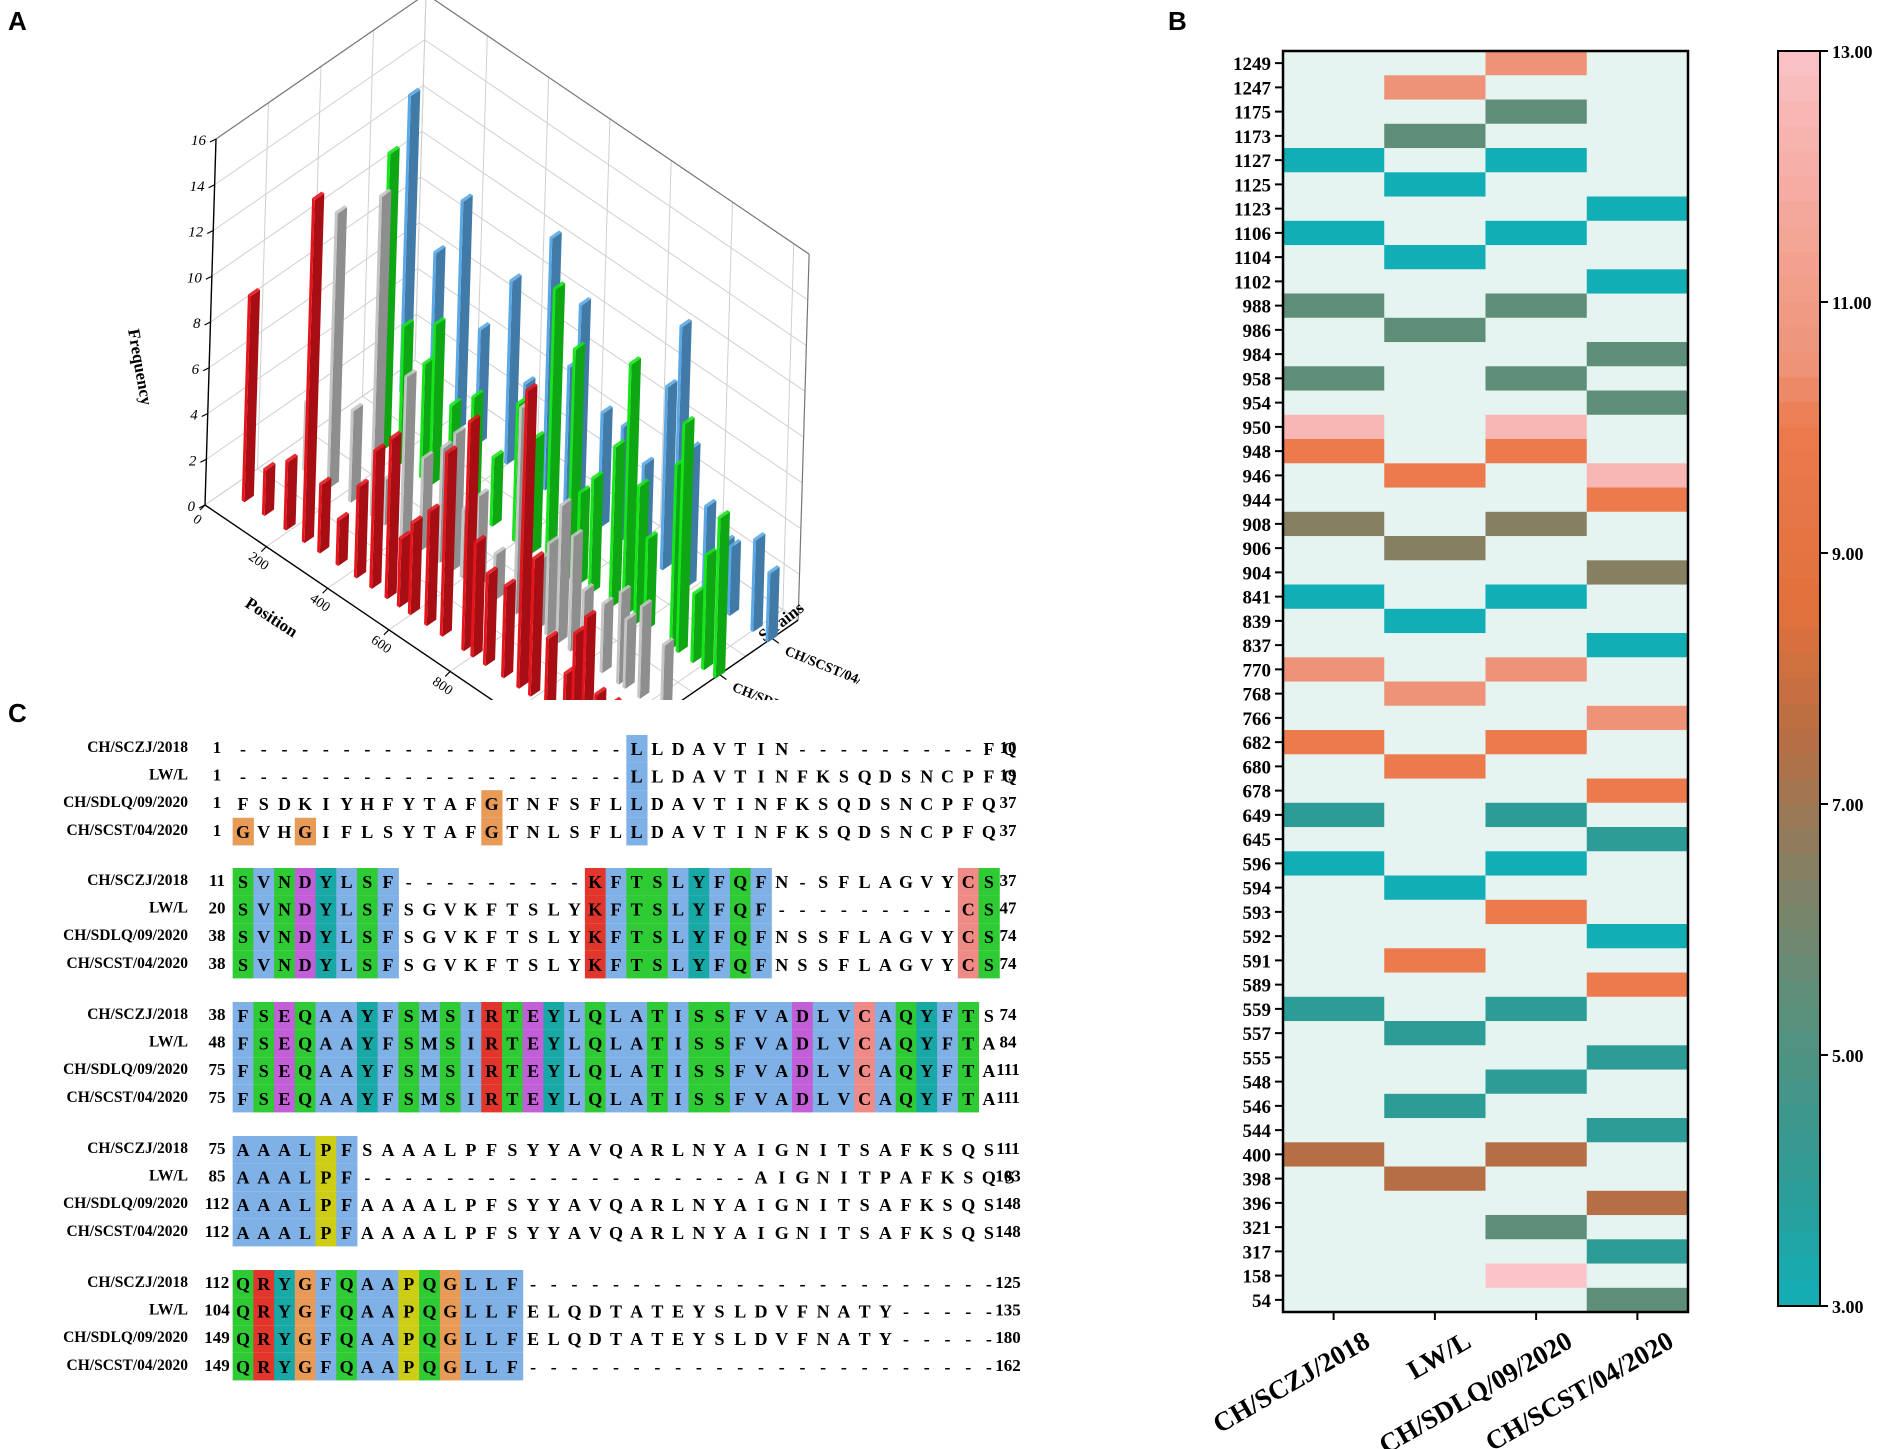 This screenshot has width=1902, height=1449. What do you see at coordinates (1848, 1307) in the screenshot?
I see `colorbar-tick-label: 3.00` at bounding box center [1848, 1307].